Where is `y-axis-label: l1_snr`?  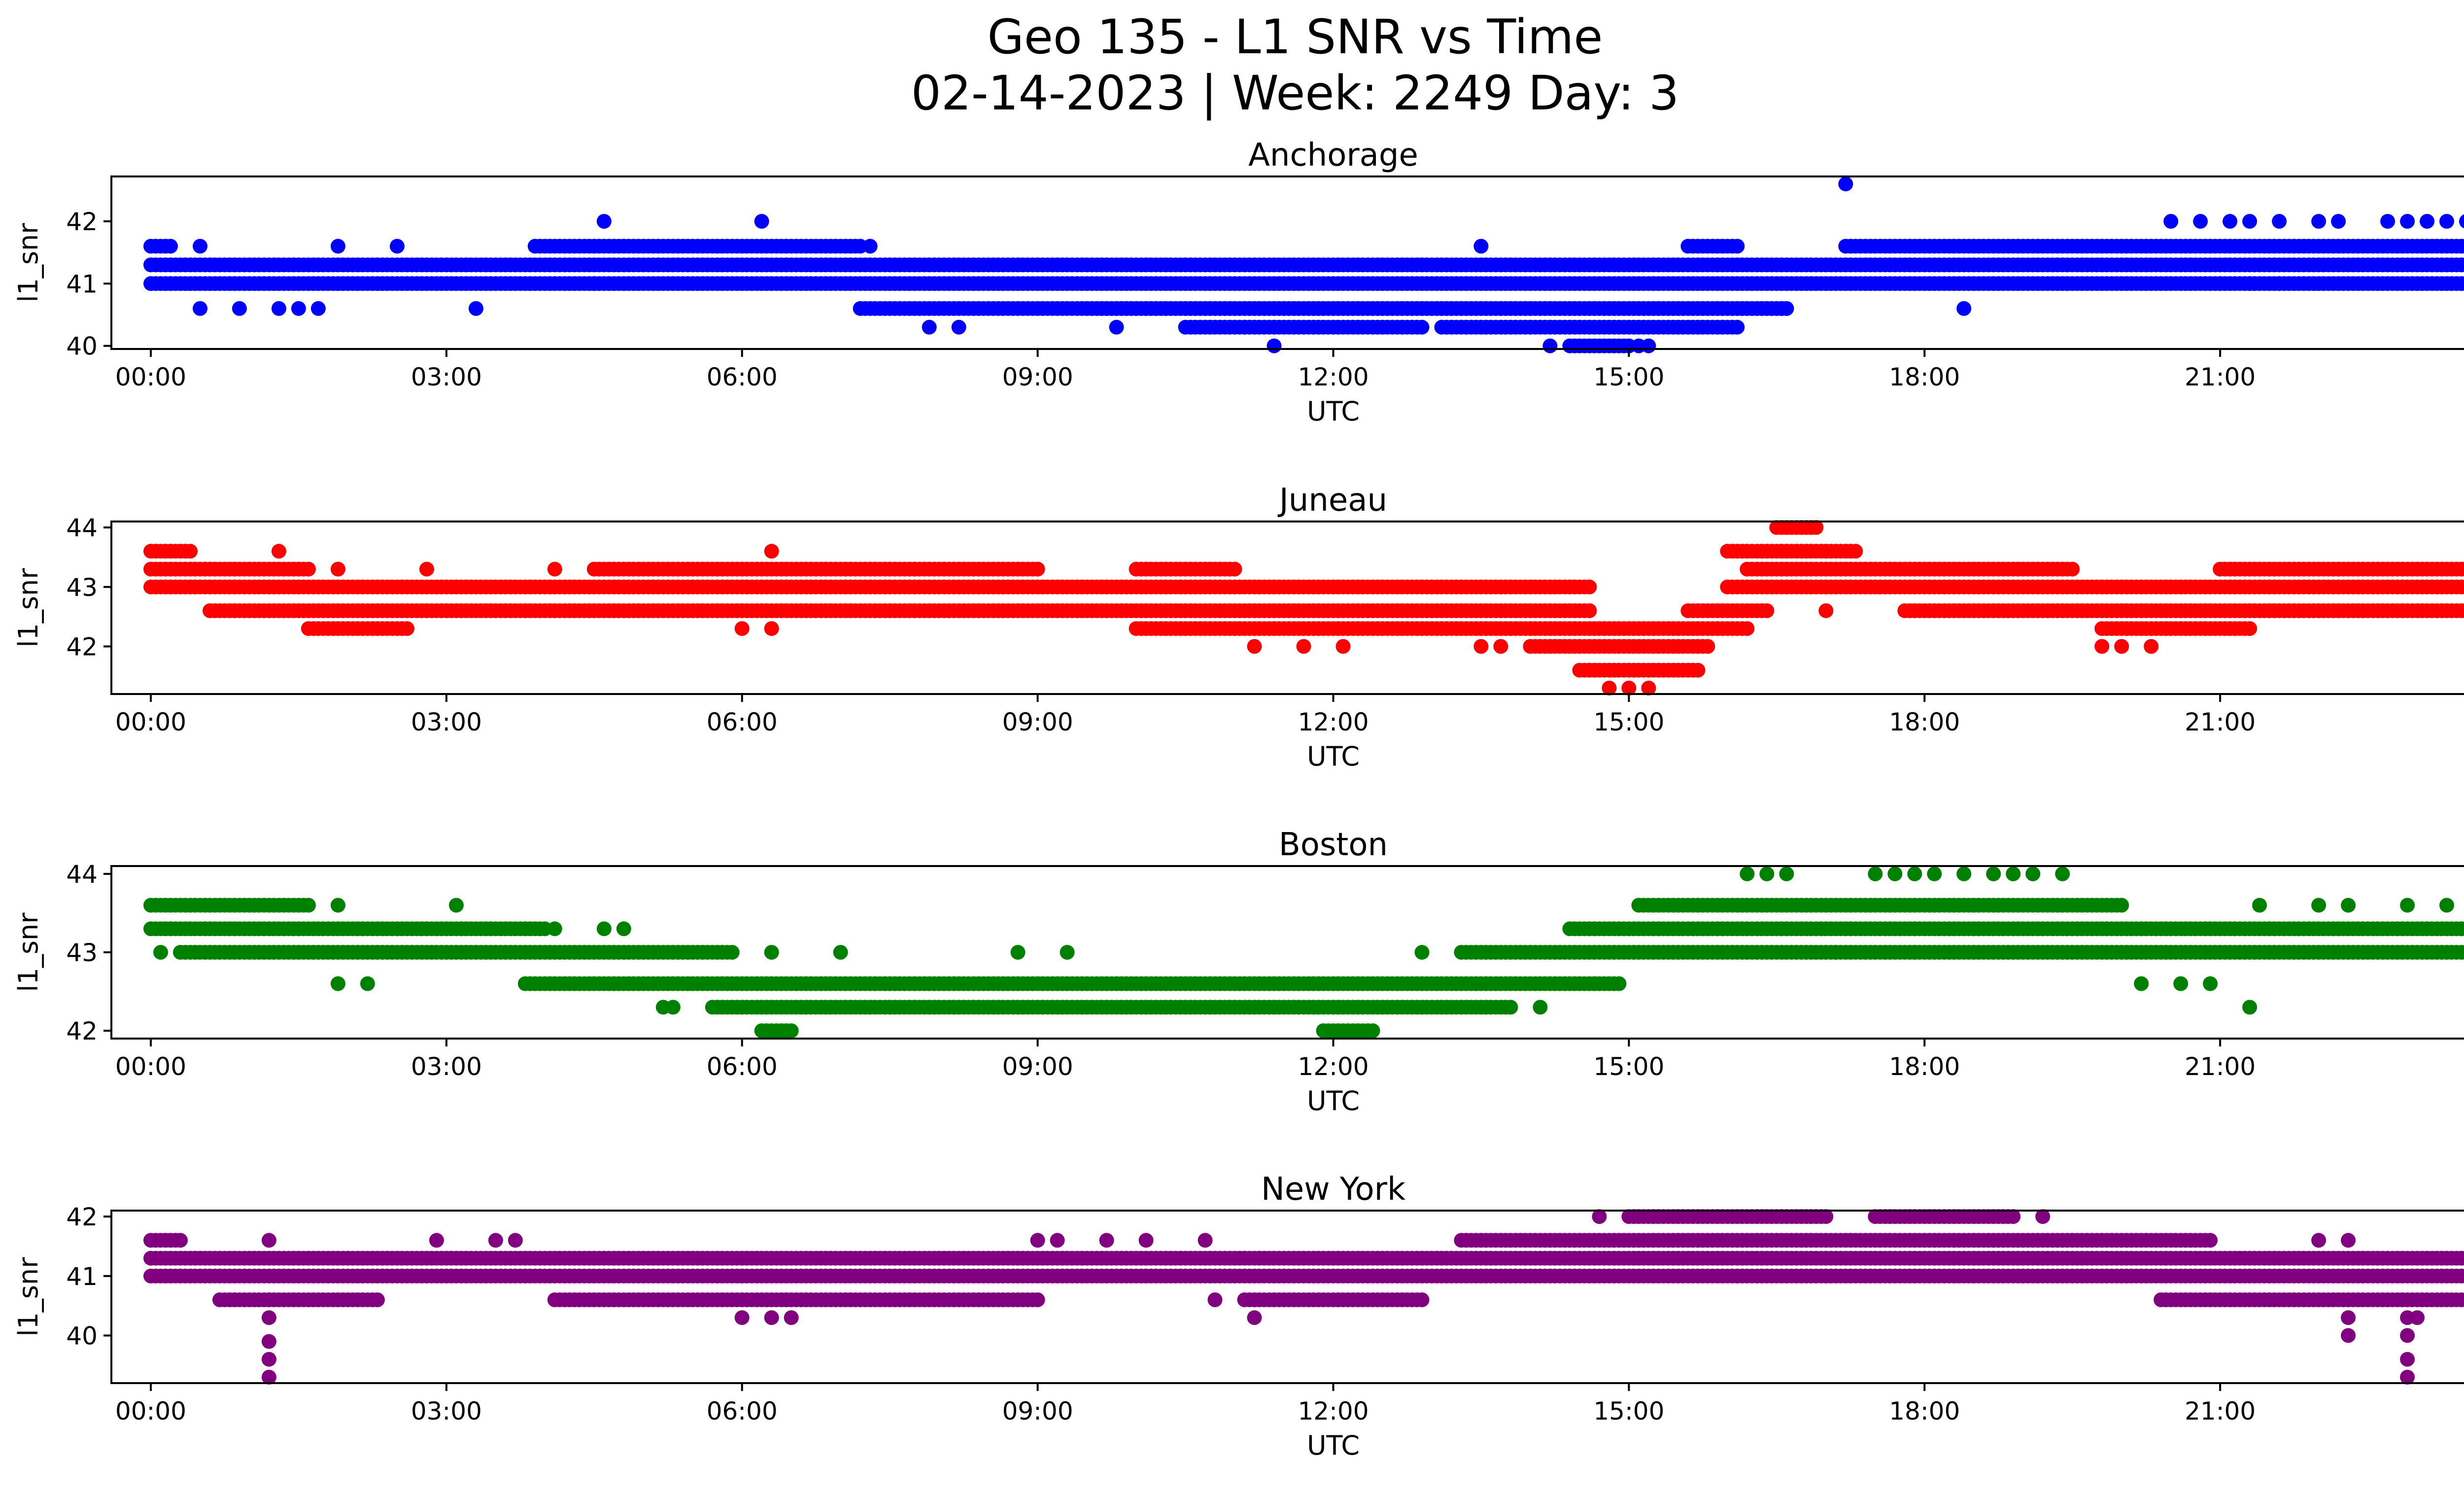 y-axis-label: l1_snr is located at coordinates (28, 263).